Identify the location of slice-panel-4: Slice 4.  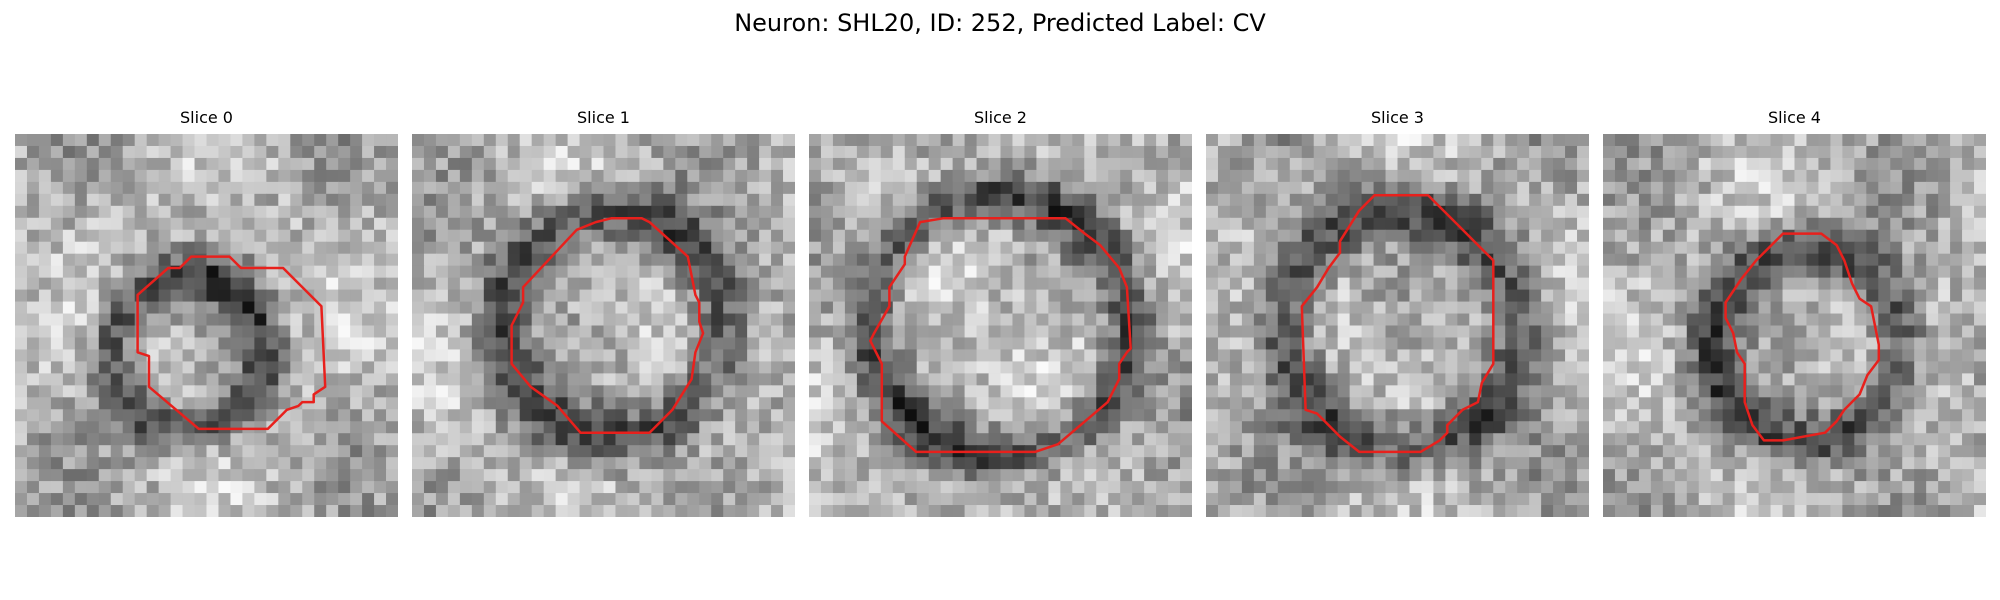
(1794, 313).